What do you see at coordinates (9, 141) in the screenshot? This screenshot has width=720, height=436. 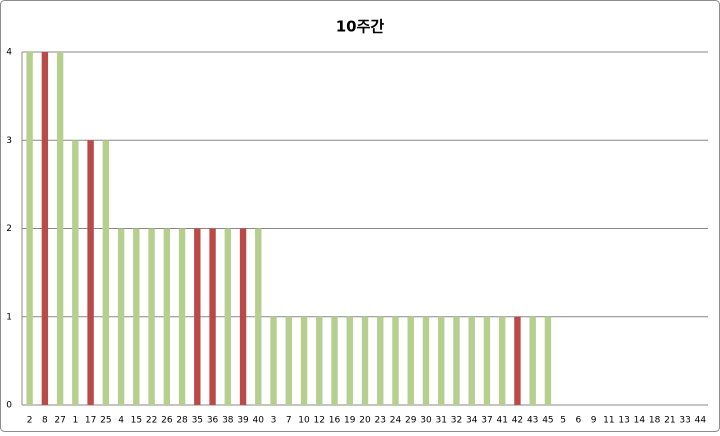 I see `y-tick-label: 3` at bounding box center [9, 141].